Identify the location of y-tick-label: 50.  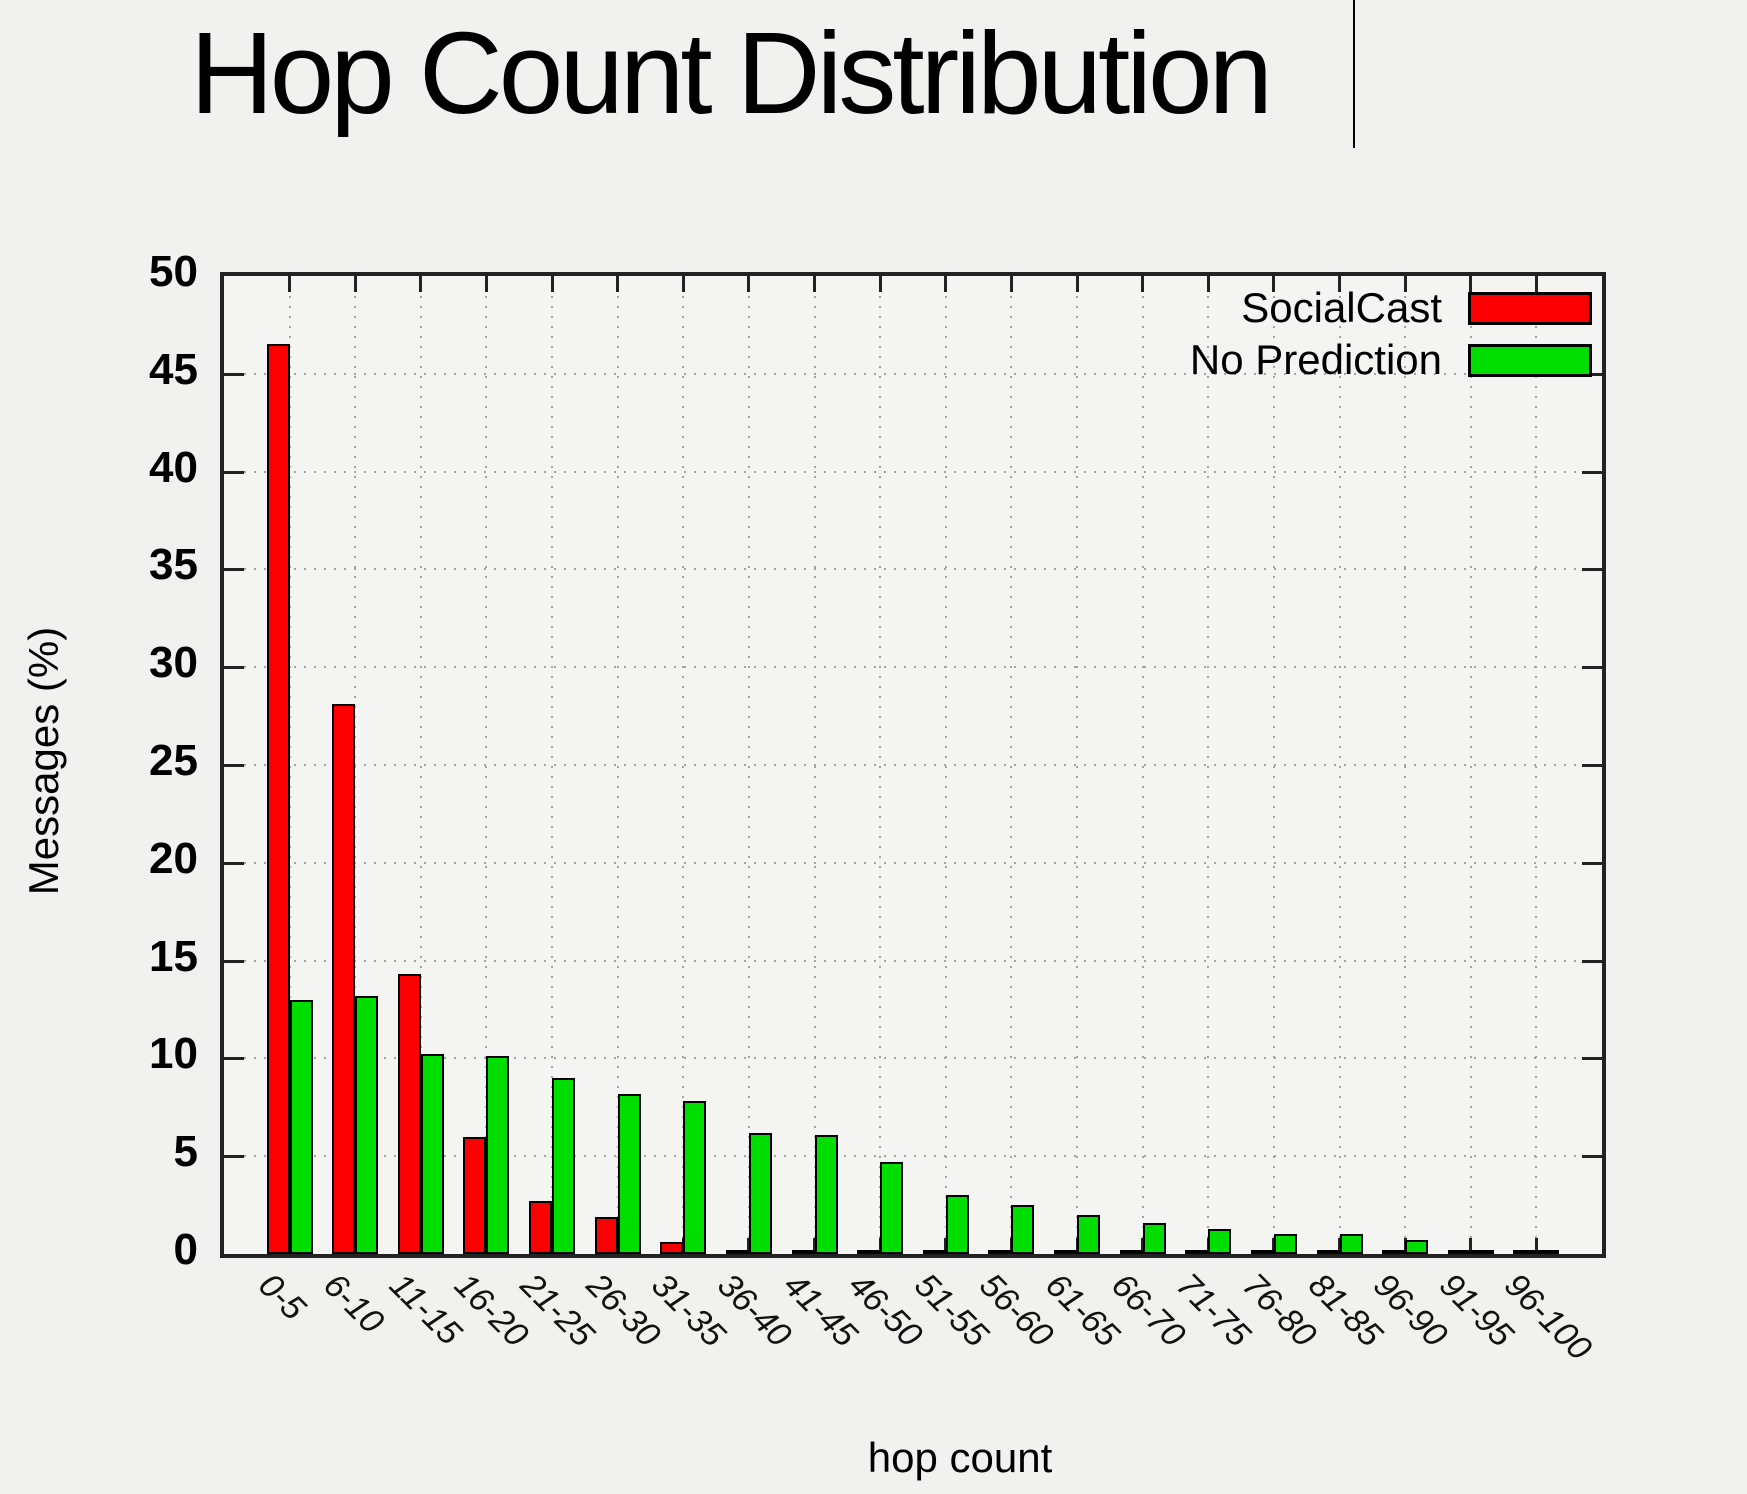
(173, 271).